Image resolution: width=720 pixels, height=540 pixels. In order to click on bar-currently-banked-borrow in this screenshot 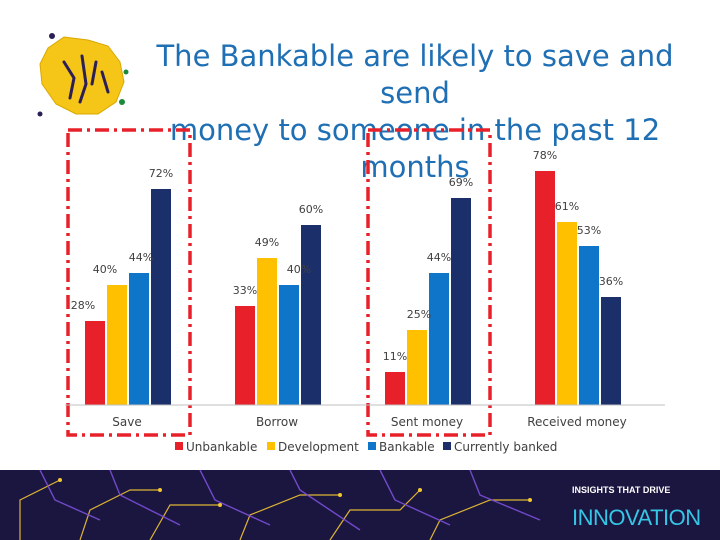, I will do `click(311, 315)`.